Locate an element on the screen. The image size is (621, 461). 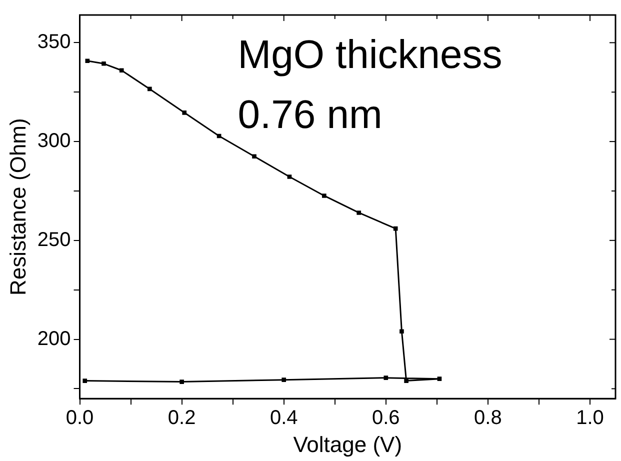
annotation: MgO thickness 0.76 nm is located at coordinates (370, 85).